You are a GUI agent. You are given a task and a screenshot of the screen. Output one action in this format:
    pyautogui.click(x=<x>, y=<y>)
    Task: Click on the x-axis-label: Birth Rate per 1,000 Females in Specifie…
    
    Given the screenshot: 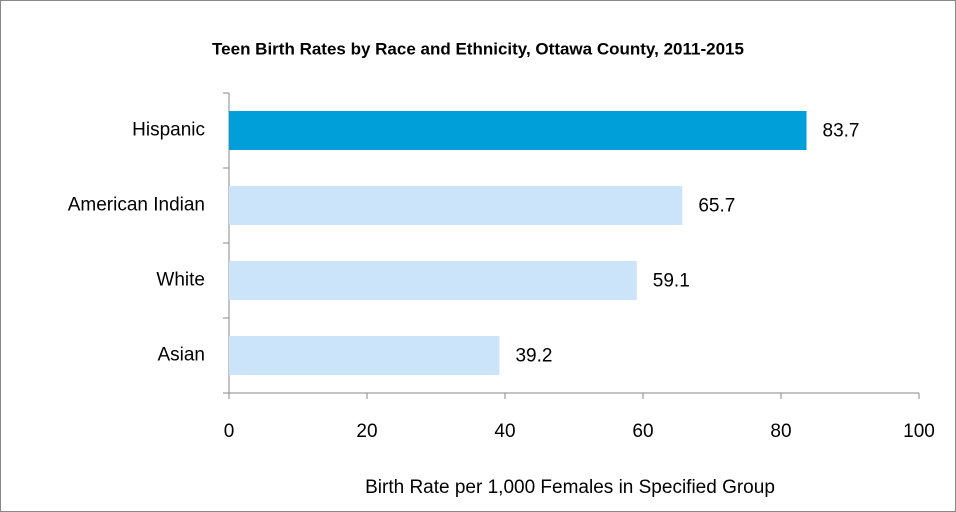 What is the action you would take?
    pyautogui.click(x=570, y=487)
    